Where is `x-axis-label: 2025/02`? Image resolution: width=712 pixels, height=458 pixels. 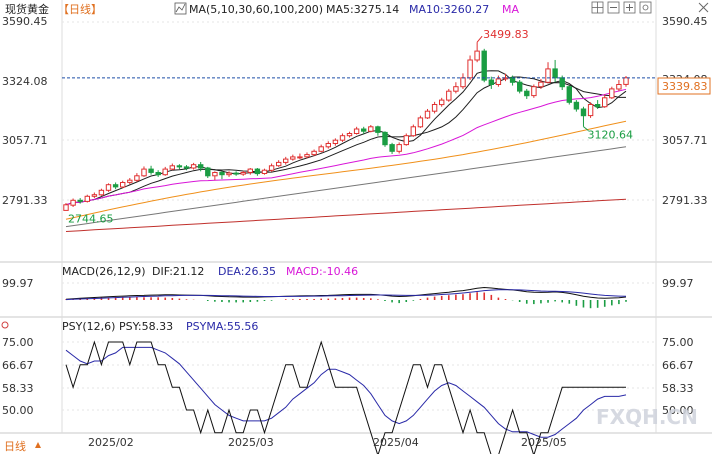 x-axis-label: 2025/02 is located at coordinates (111, 442).